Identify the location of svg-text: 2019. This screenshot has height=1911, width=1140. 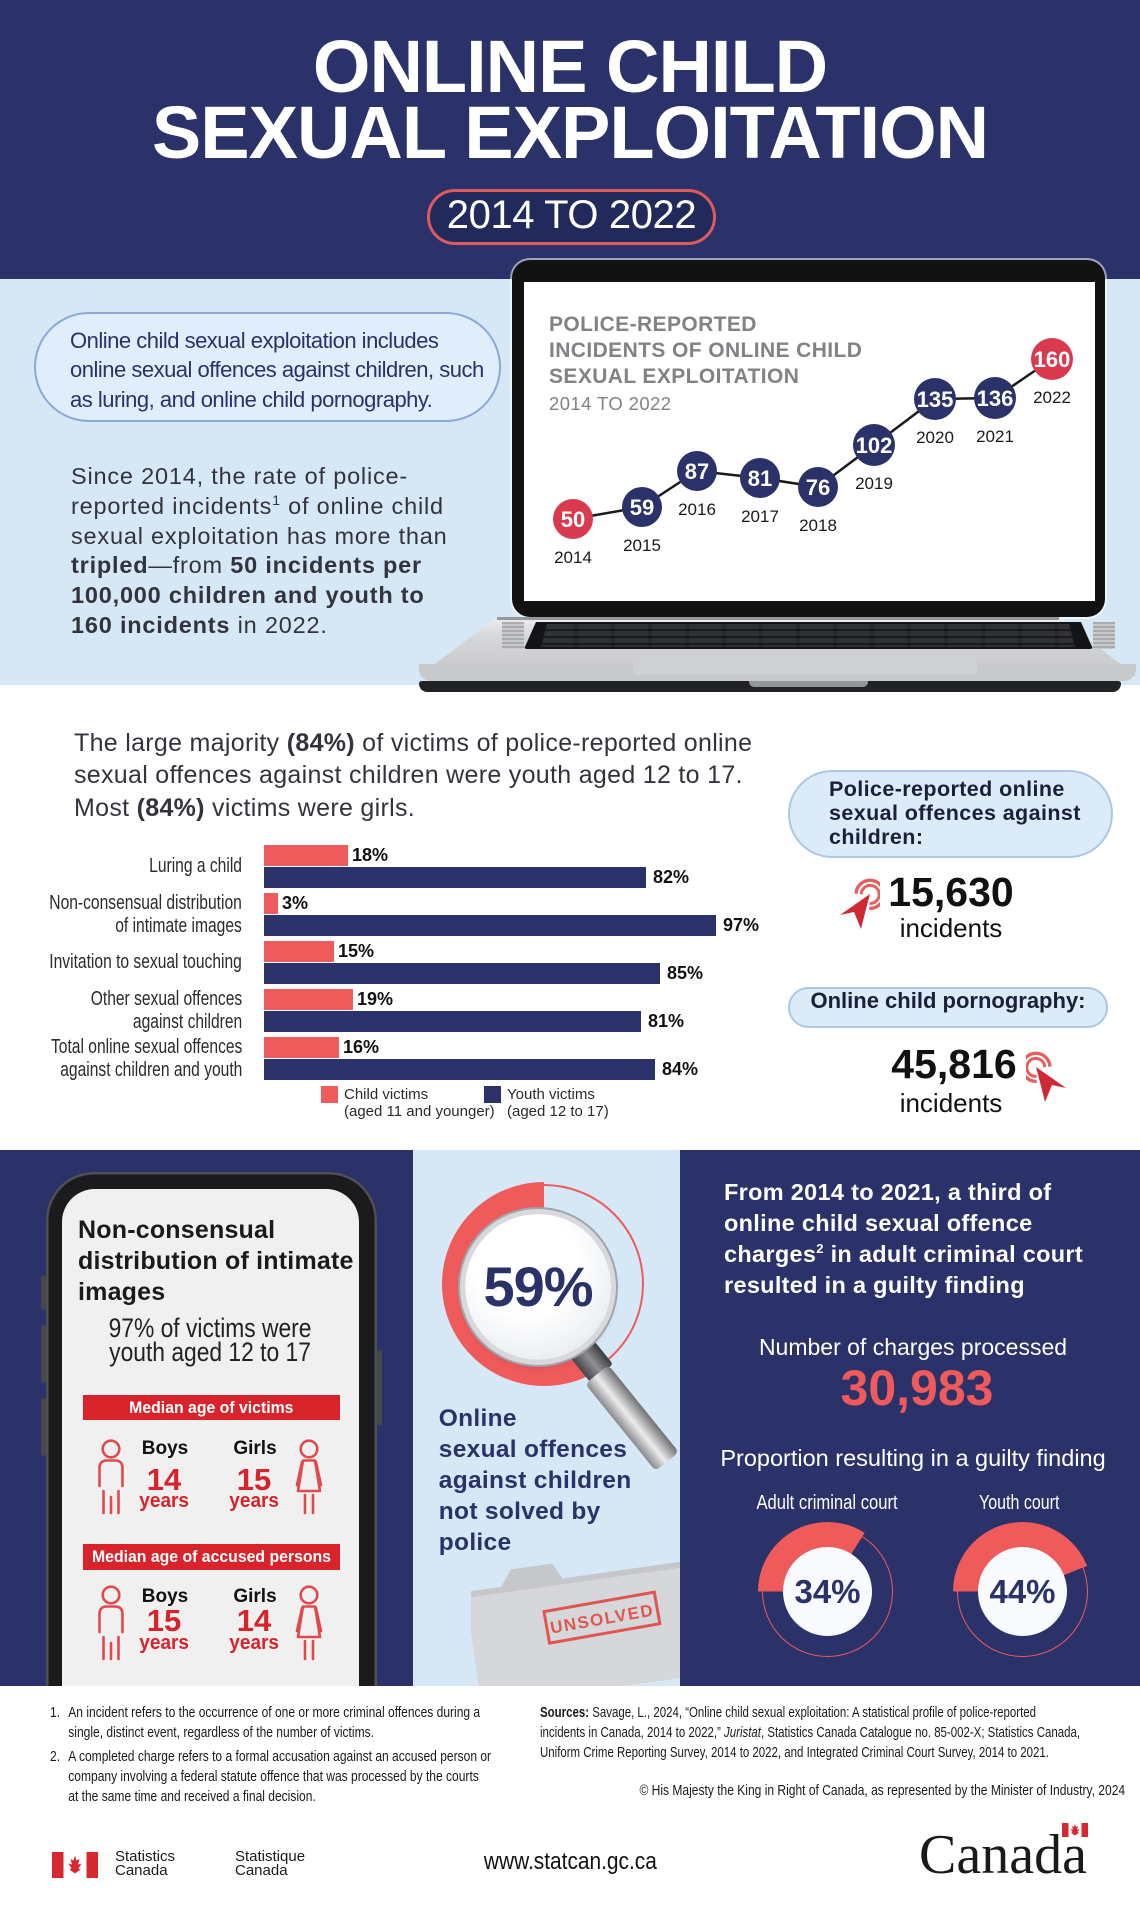
(874, 483).